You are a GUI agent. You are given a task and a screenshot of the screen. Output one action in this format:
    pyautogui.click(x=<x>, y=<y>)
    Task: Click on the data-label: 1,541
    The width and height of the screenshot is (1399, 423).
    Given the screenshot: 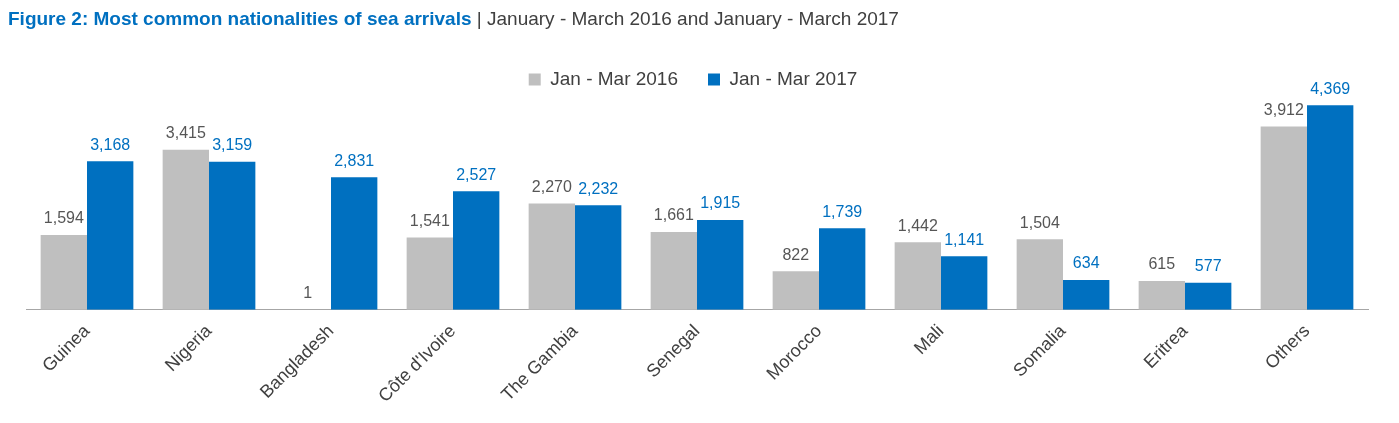 What is the action you would take?
    pyautogui.click(x=429, y=220)
    